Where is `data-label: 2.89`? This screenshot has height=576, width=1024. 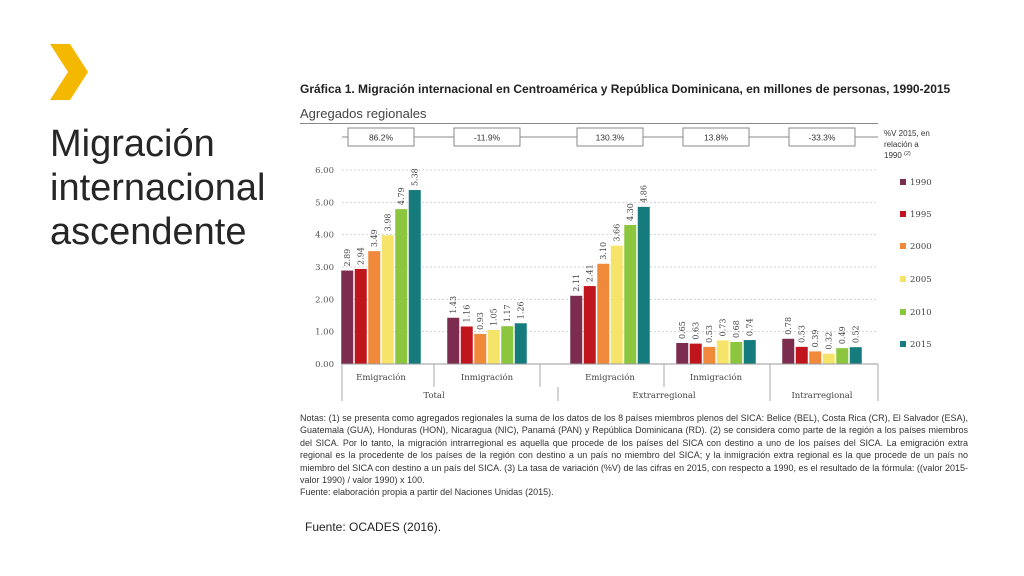
data-label: 2.89 is located at coordinates (347, 258).